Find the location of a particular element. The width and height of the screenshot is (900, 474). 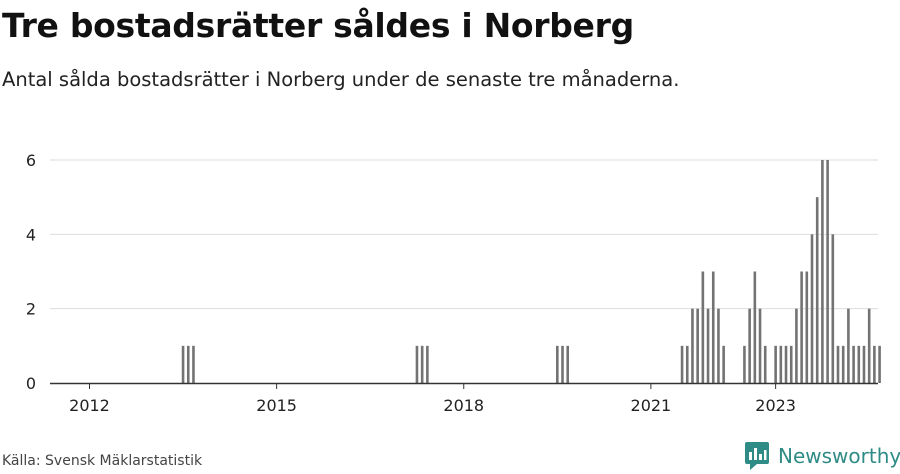

x-tick-label: 2018 is located at coordinates (463, 405).